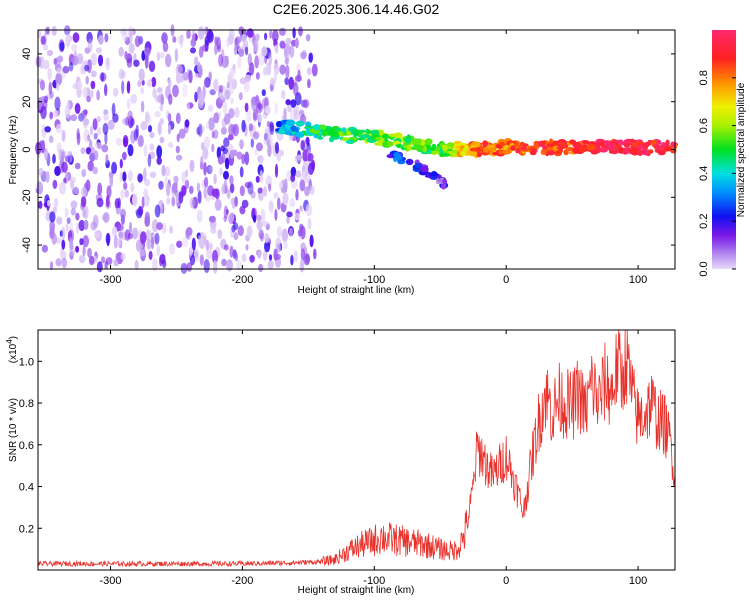 The width and height of the screenshot is (750, 600). Describe the element at coordinates (26, 446) in the screenshot. I see `y-tick-label: 0.6` at that location.